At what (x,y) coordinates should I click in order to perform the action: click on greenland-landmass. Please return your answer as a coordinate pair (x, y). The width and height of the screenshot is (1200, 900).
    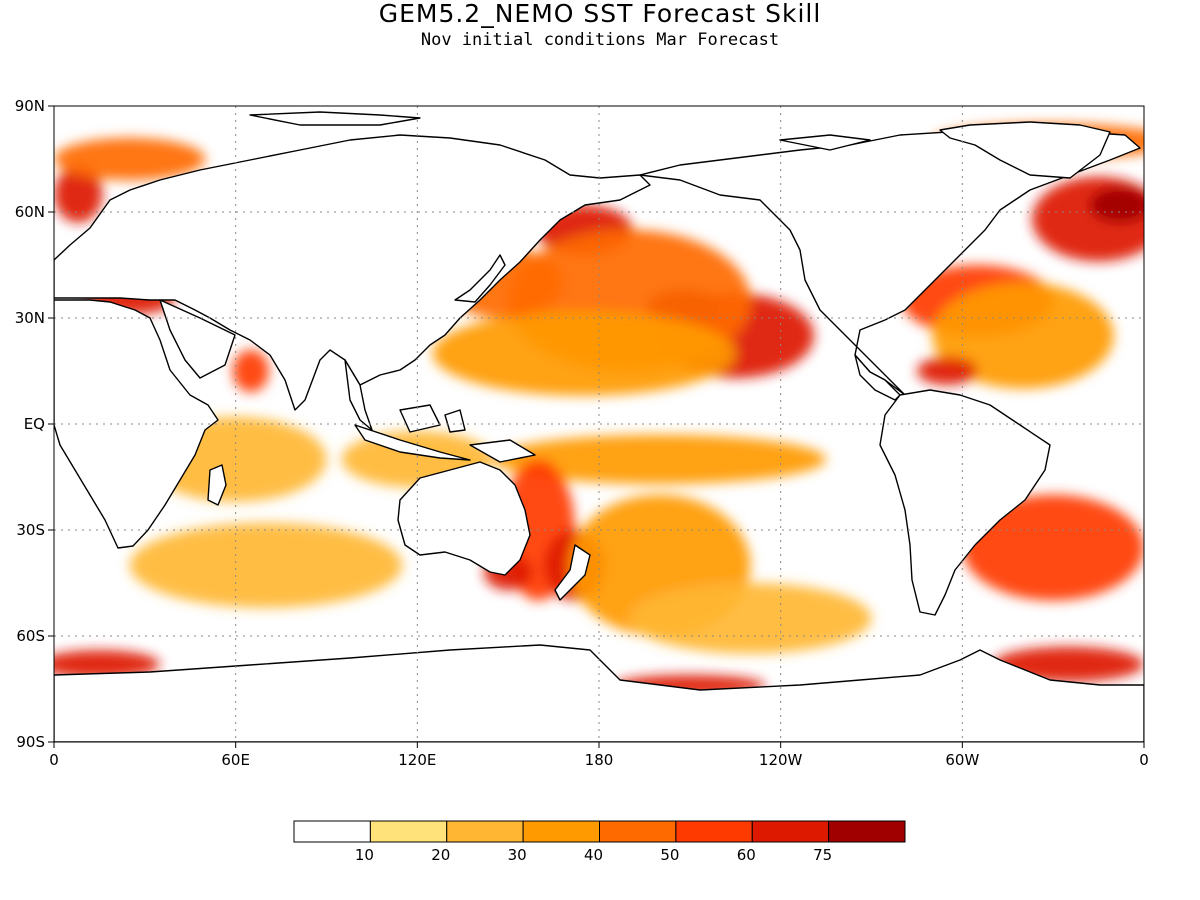
    Looking at the image, I should click on (1025, 150).